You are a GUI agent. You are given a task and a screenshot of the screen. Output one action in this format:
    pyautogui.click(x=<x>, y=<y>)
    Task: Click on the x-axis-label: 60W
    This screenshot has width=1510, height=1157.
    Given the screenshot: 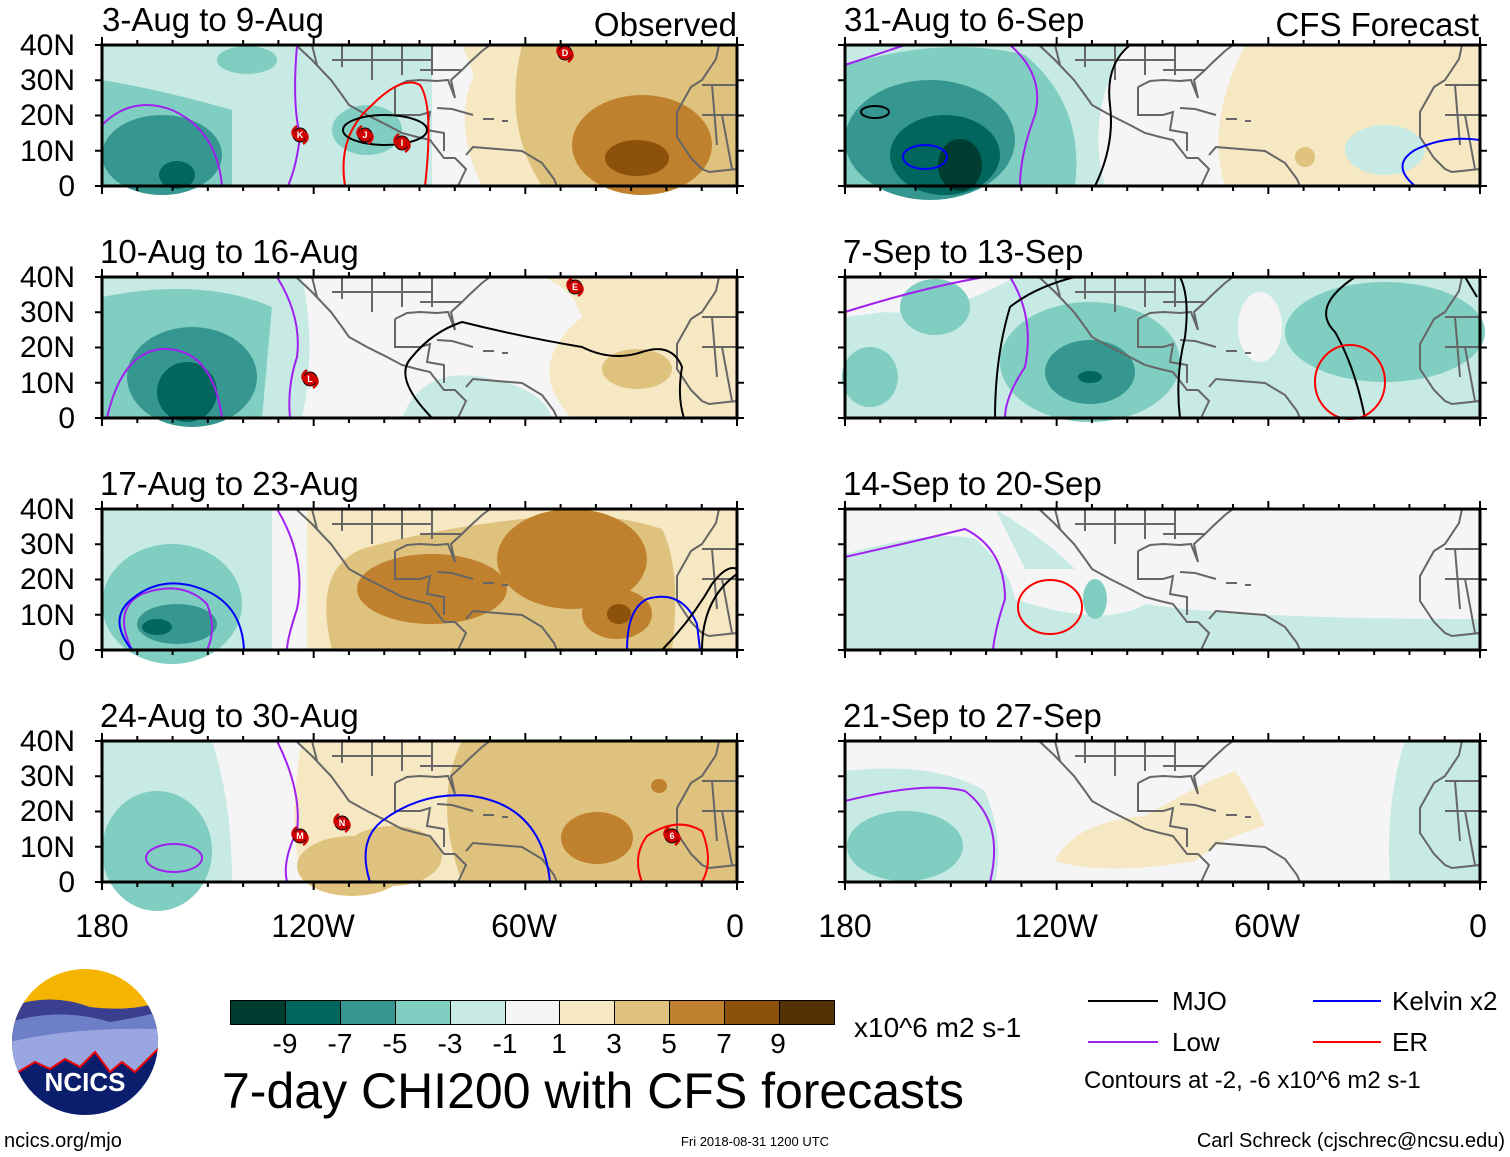 What is the action you would take?
    pyautogui.click(x=1267, y=926)
    